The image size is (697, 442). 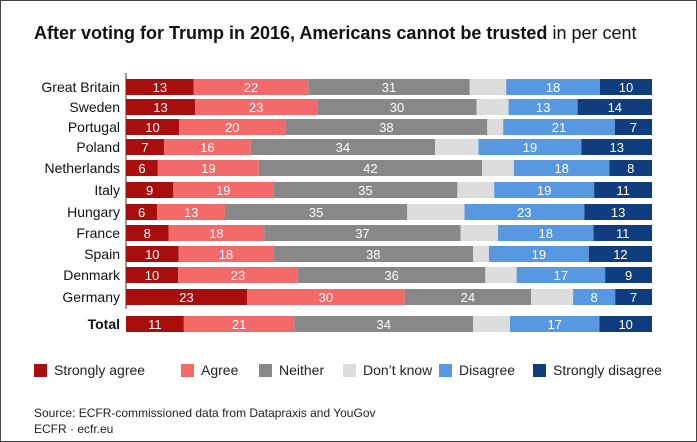 I want to click on data-label-germany-agree: 30, so click(x=326, y=297).